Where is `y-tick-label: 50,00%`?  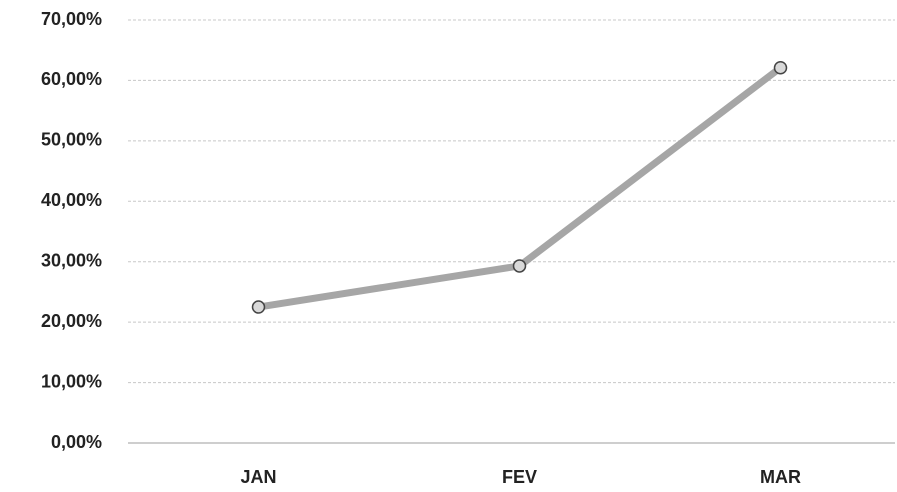
y-tick-label: 50,00% is located at coordinates (71, 140).